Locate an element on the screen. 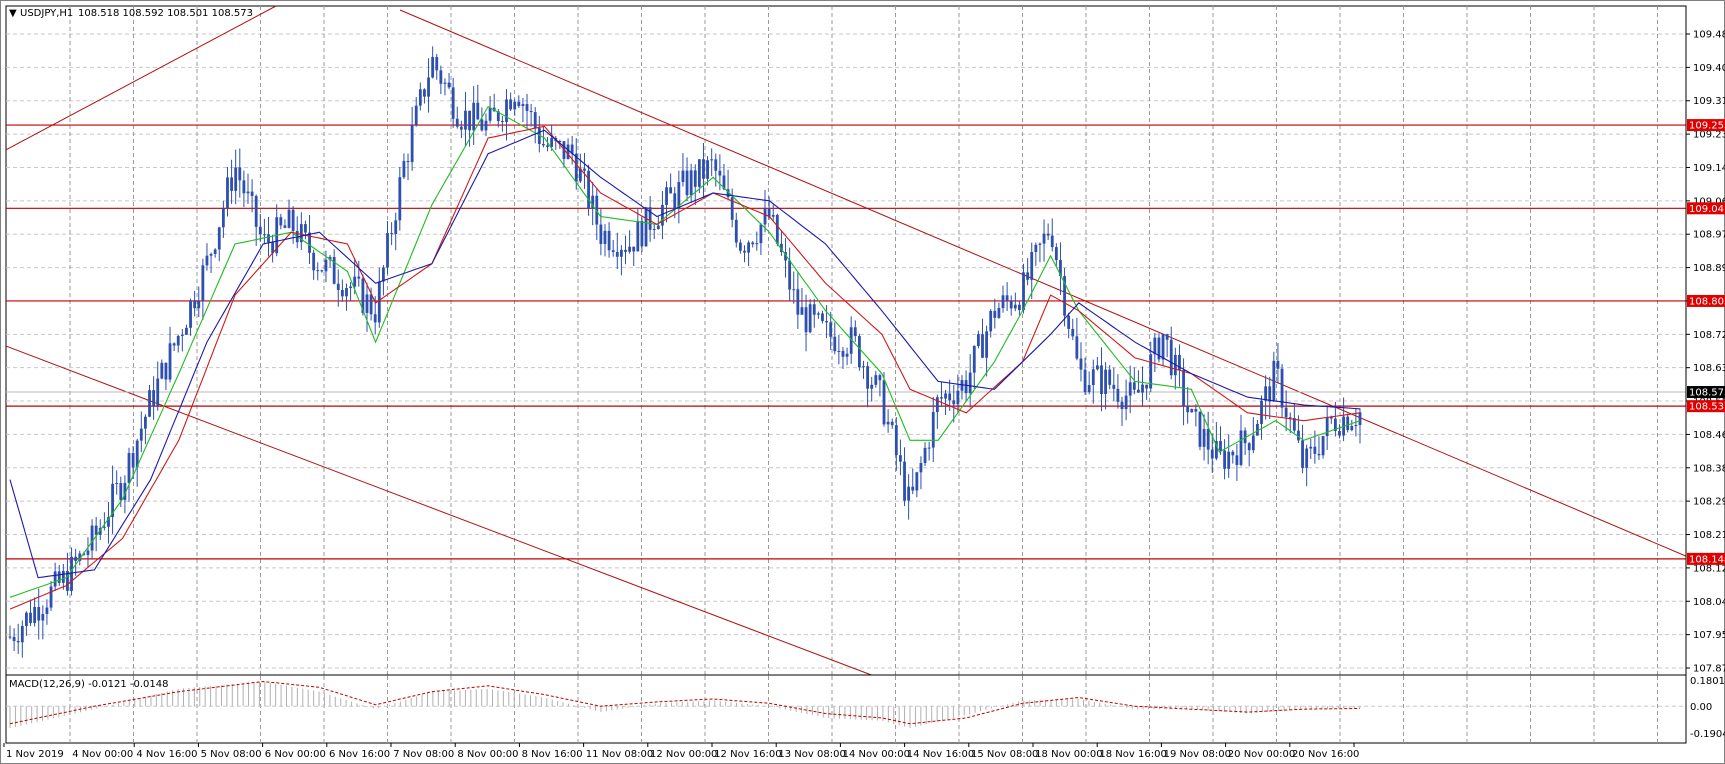 The image size is (1725, 764). price-tick-label: 108.465 is located at coordinates (1709, 435).